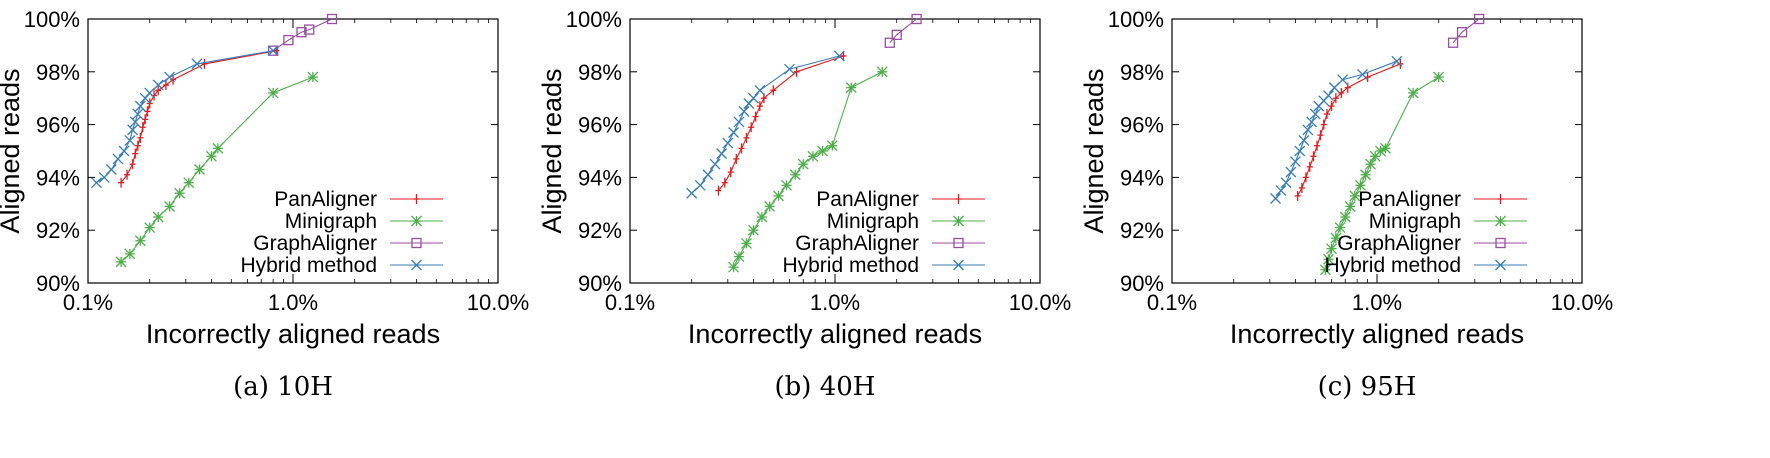 This screenshot has width=1770, height=458. Describe the element at coordinates (1367, 387) in the screenshot. I see `panel-caption: (c) 95H` at that location.